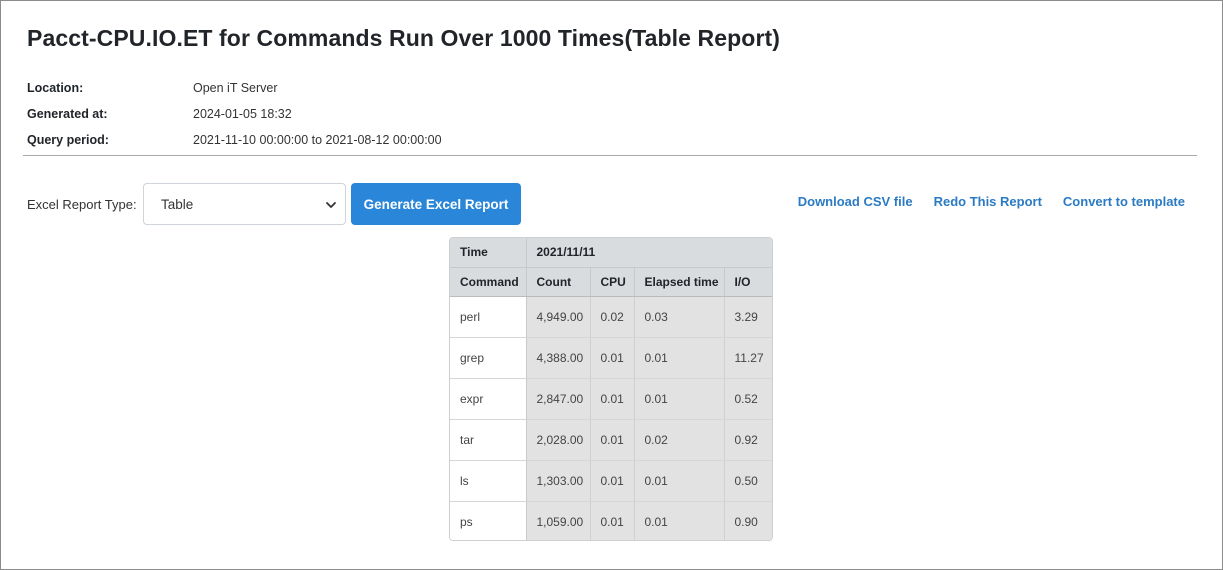  I want to click on io-cell: 3.29, so click(747, 317).